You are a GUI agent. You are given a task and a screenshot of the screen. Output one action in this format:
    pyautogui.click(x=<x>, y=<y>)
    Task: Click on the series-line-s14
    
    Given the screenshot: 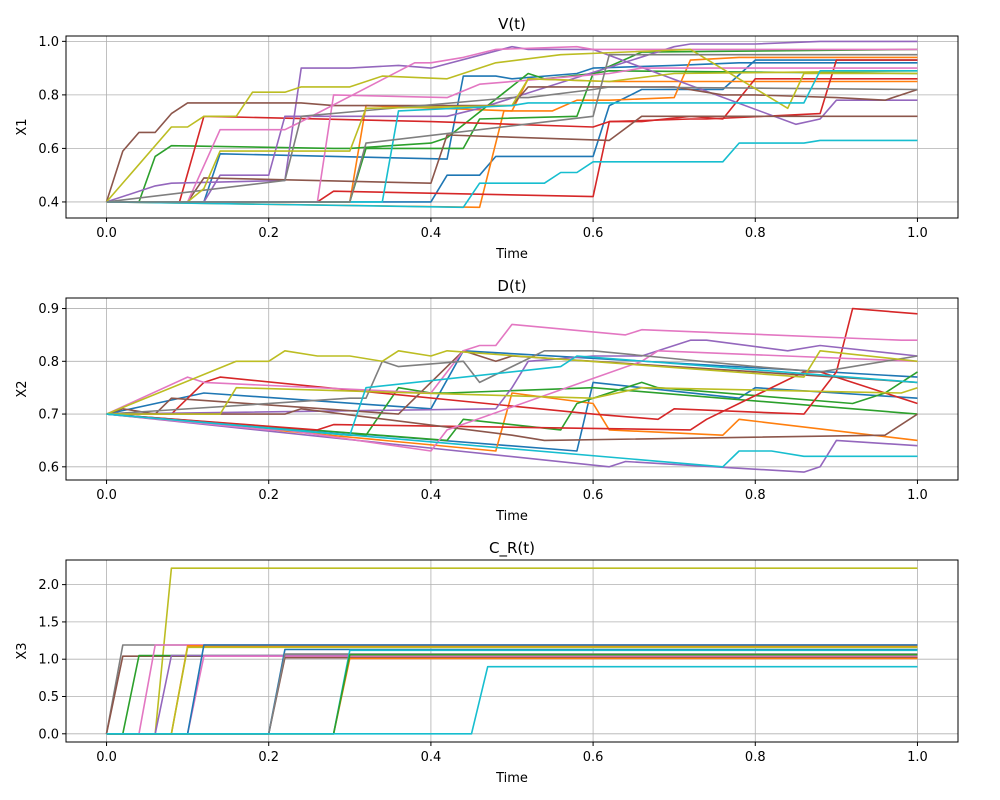 What is the action you would take?
    pyautogui.click(x=512, y=135)
    